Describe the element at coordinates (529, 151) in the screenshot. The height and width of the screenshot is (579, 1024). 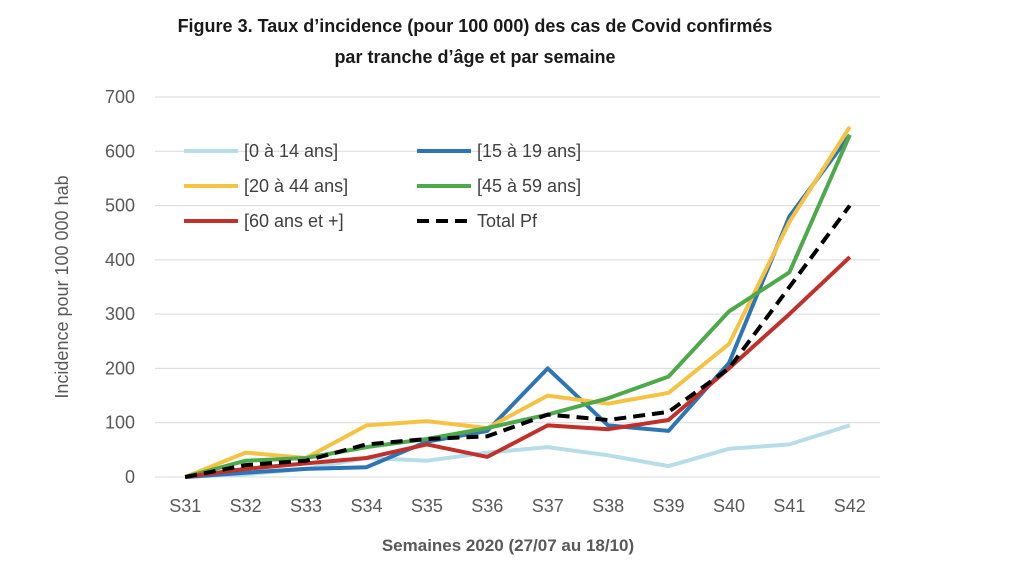
I see `legend-label: [15 à 19 ans]` at that location.